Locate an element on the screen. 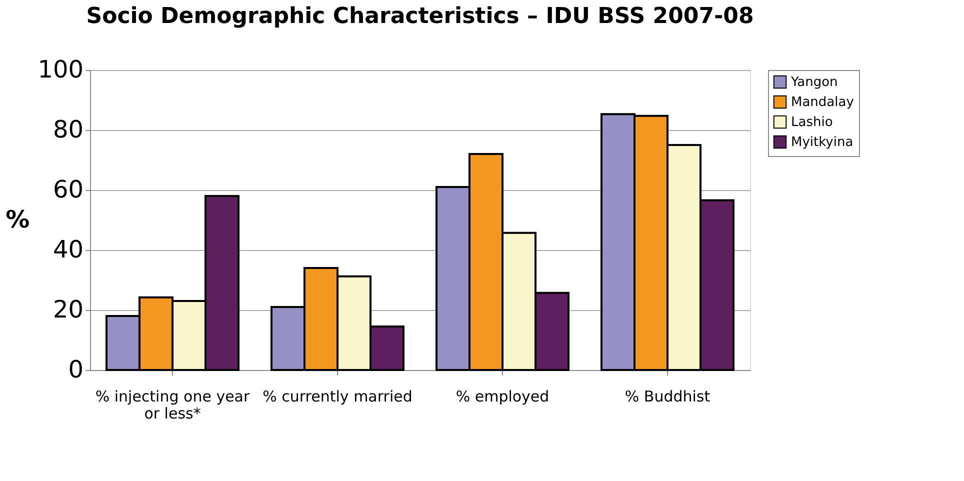 This screenshot has width=964, height=481. y-tick-label: 0 is located at coordinates (76, 370).